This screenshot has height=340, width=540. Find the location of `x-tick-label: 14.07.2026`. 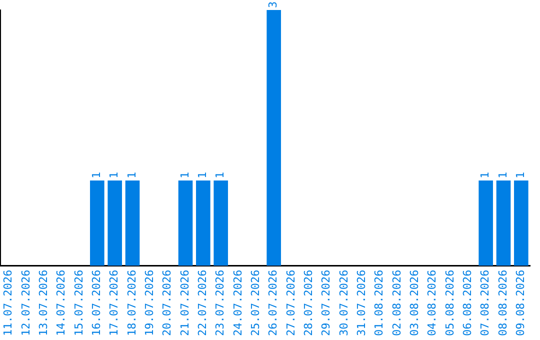

x-tick-label: 14.07.2026 is located at coordinates (61, 303).